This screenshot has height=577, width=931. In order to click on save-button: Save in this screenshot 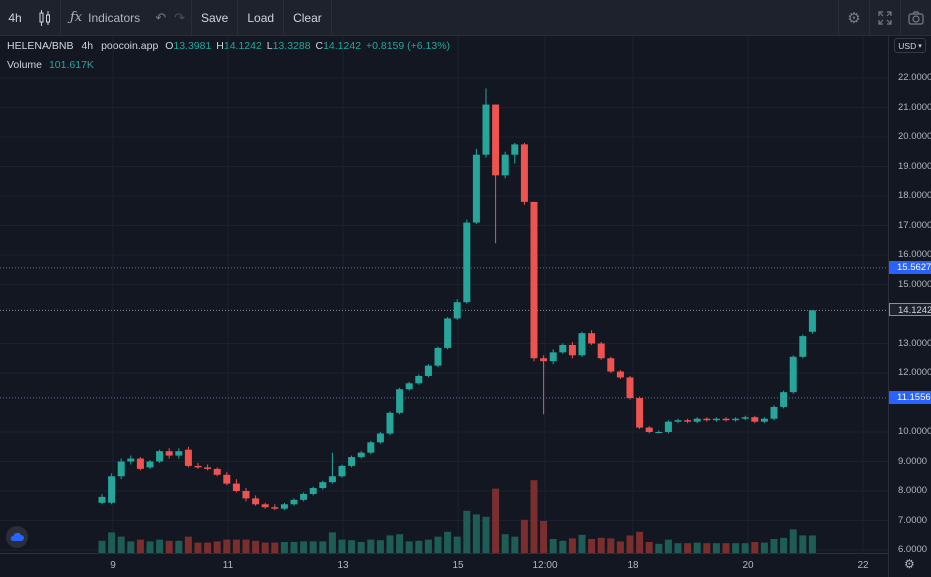, I will do `click(214, 18)`.